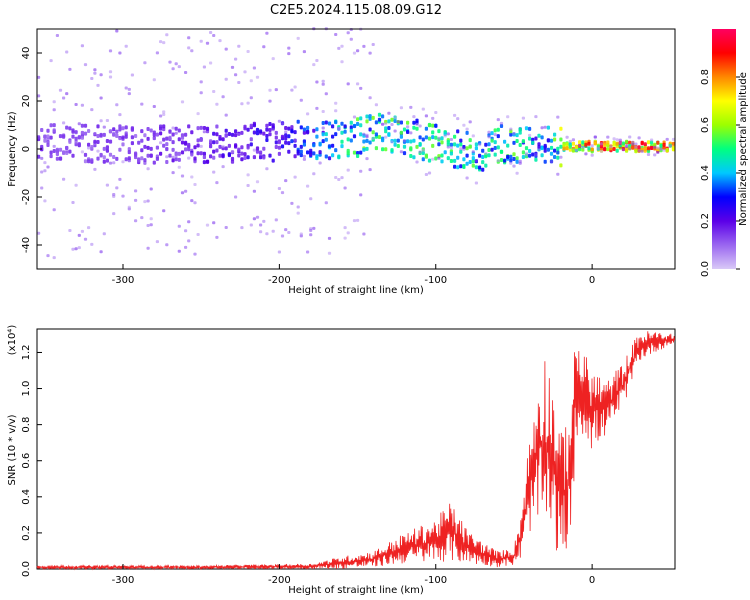 The width and height of the screenshot is (750, 600). Describe the element at coordinates (279, 280) in the screenshot. I see `spectrogram-x-tick-label: -200` at that location.